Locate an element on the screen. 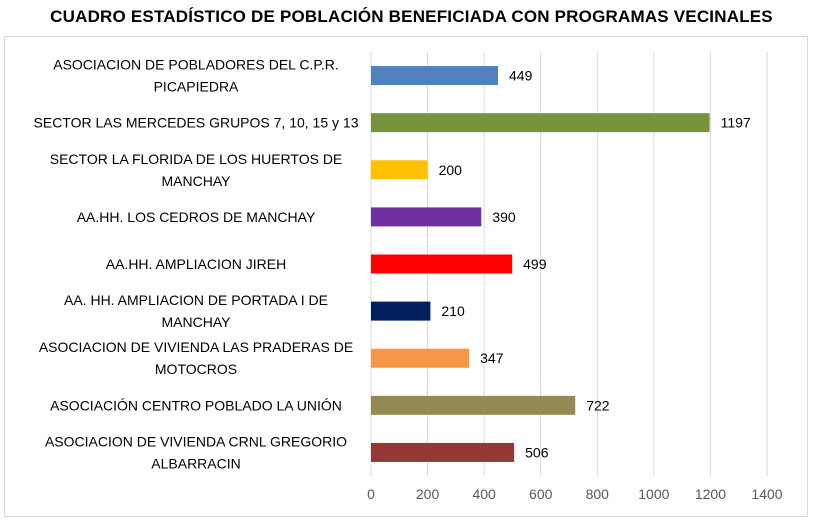  x-tick-label: 800 is located at coordinates (598, 494).